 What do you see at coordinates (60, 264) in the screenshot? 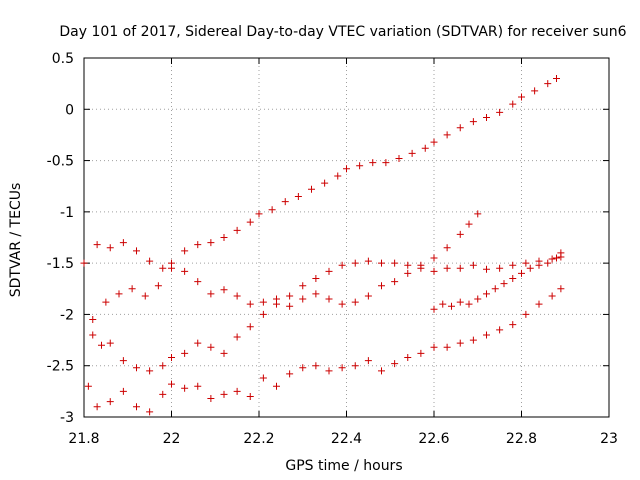
I see `y-tick-label: -1.5` at bounding box center [60, 264].